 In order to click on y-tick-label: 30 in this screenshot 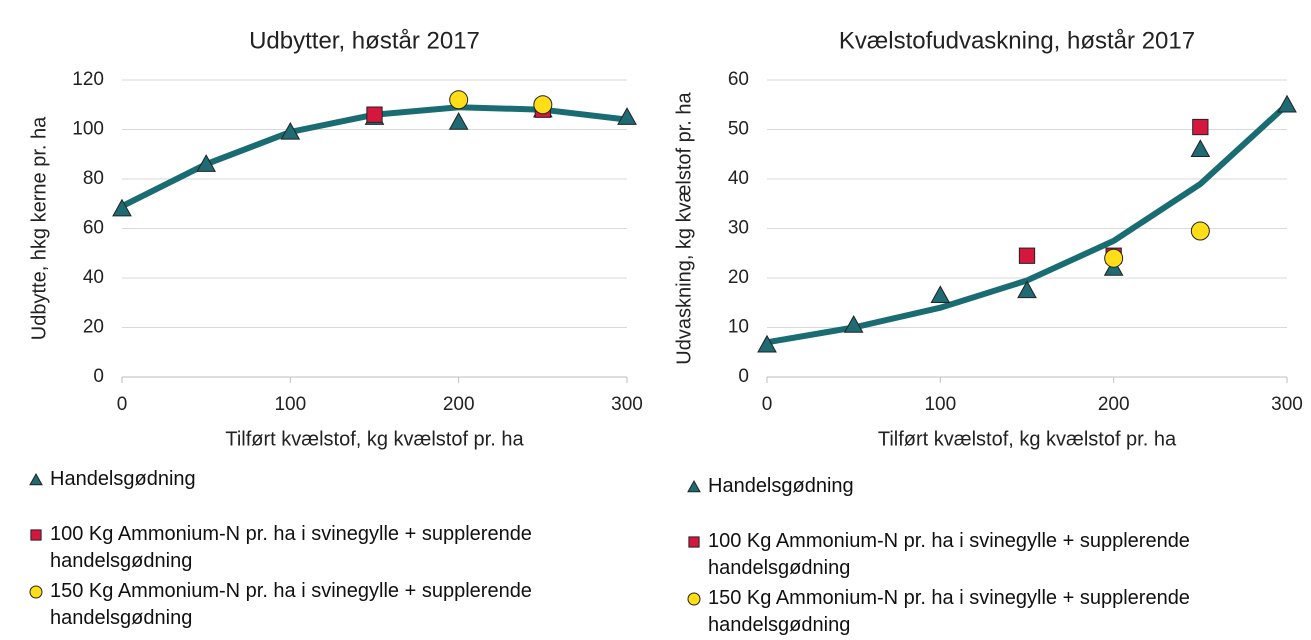, I will do `click(738, 228)`.